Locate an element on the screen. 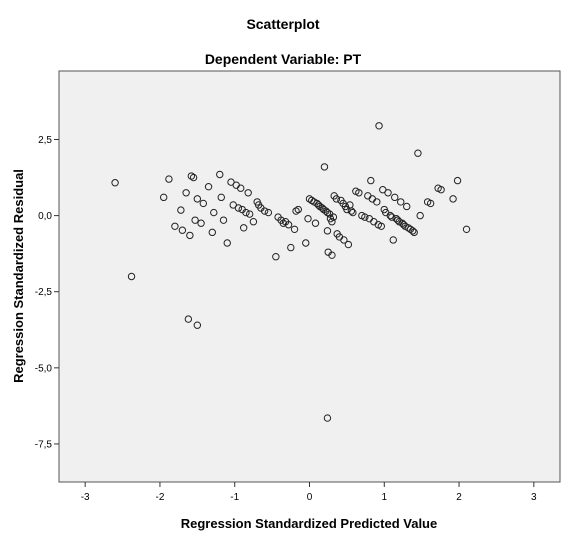 This screenshot has height=547, width=567. y-tick-label: -7,5 is located at coordinates (44, 444).